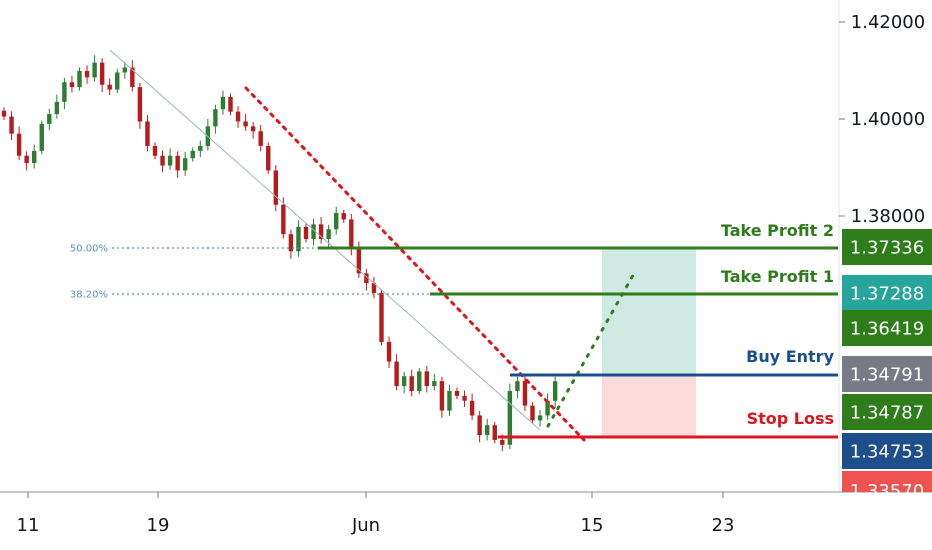 Image resolution: width=932 pixels, height=550 pixels. What do you see at coordinates (158, 525) in the screenshot?
I see `x-tick-label: 19` at bounding box center [158, 525].